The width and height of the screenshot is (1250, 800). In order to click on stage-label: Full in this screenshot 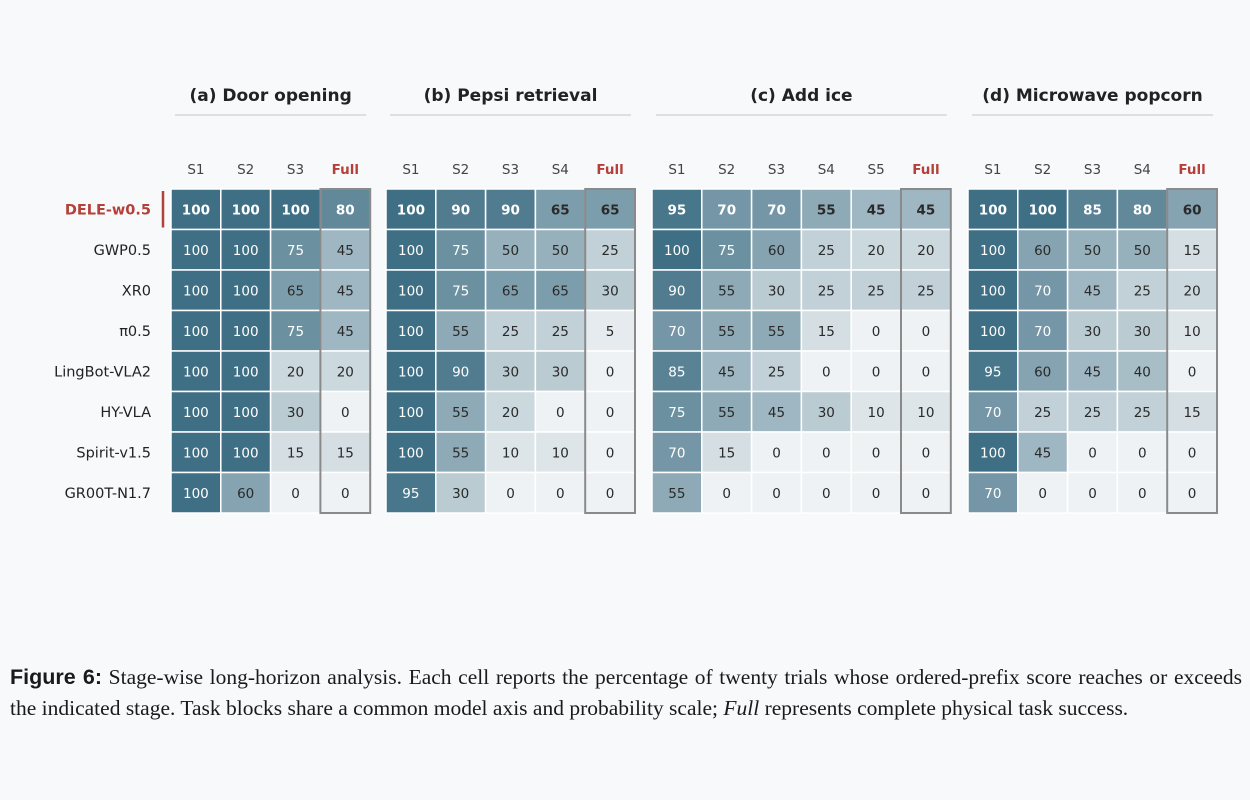, I will do `click(925, 170)`.